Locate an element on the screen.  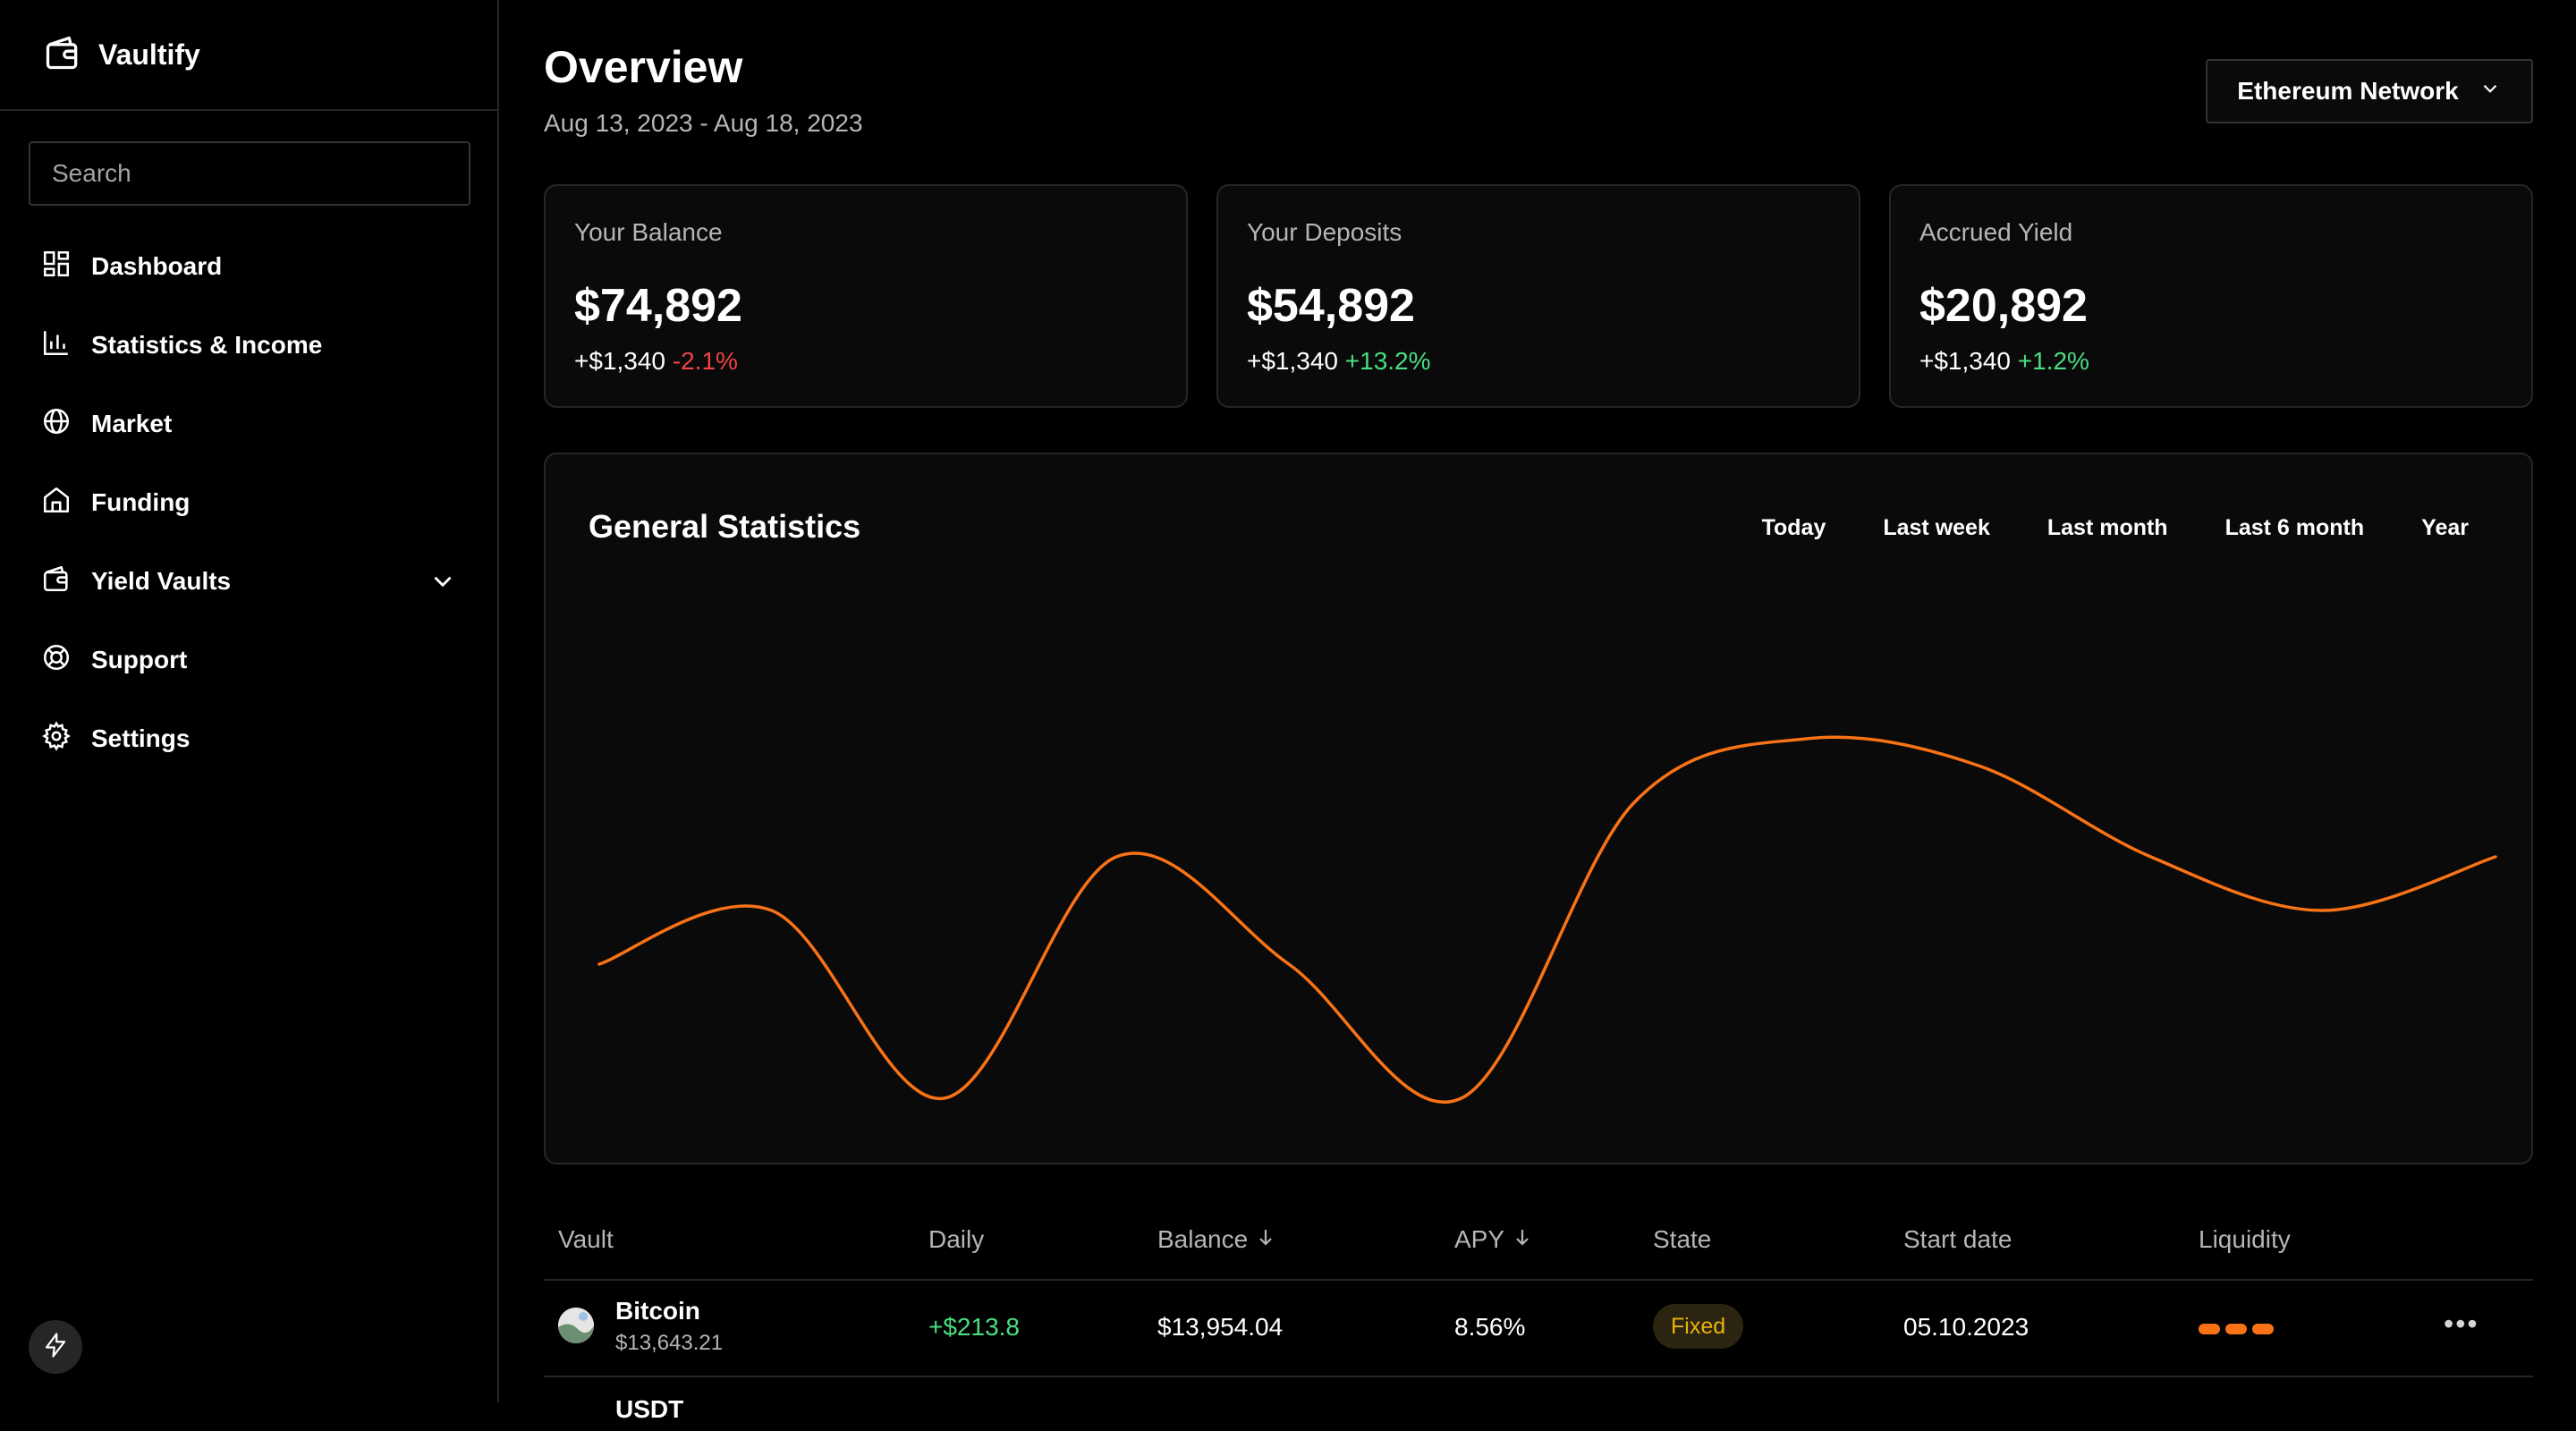
column-balance: Balance is located at coordinates (1216, 1239).